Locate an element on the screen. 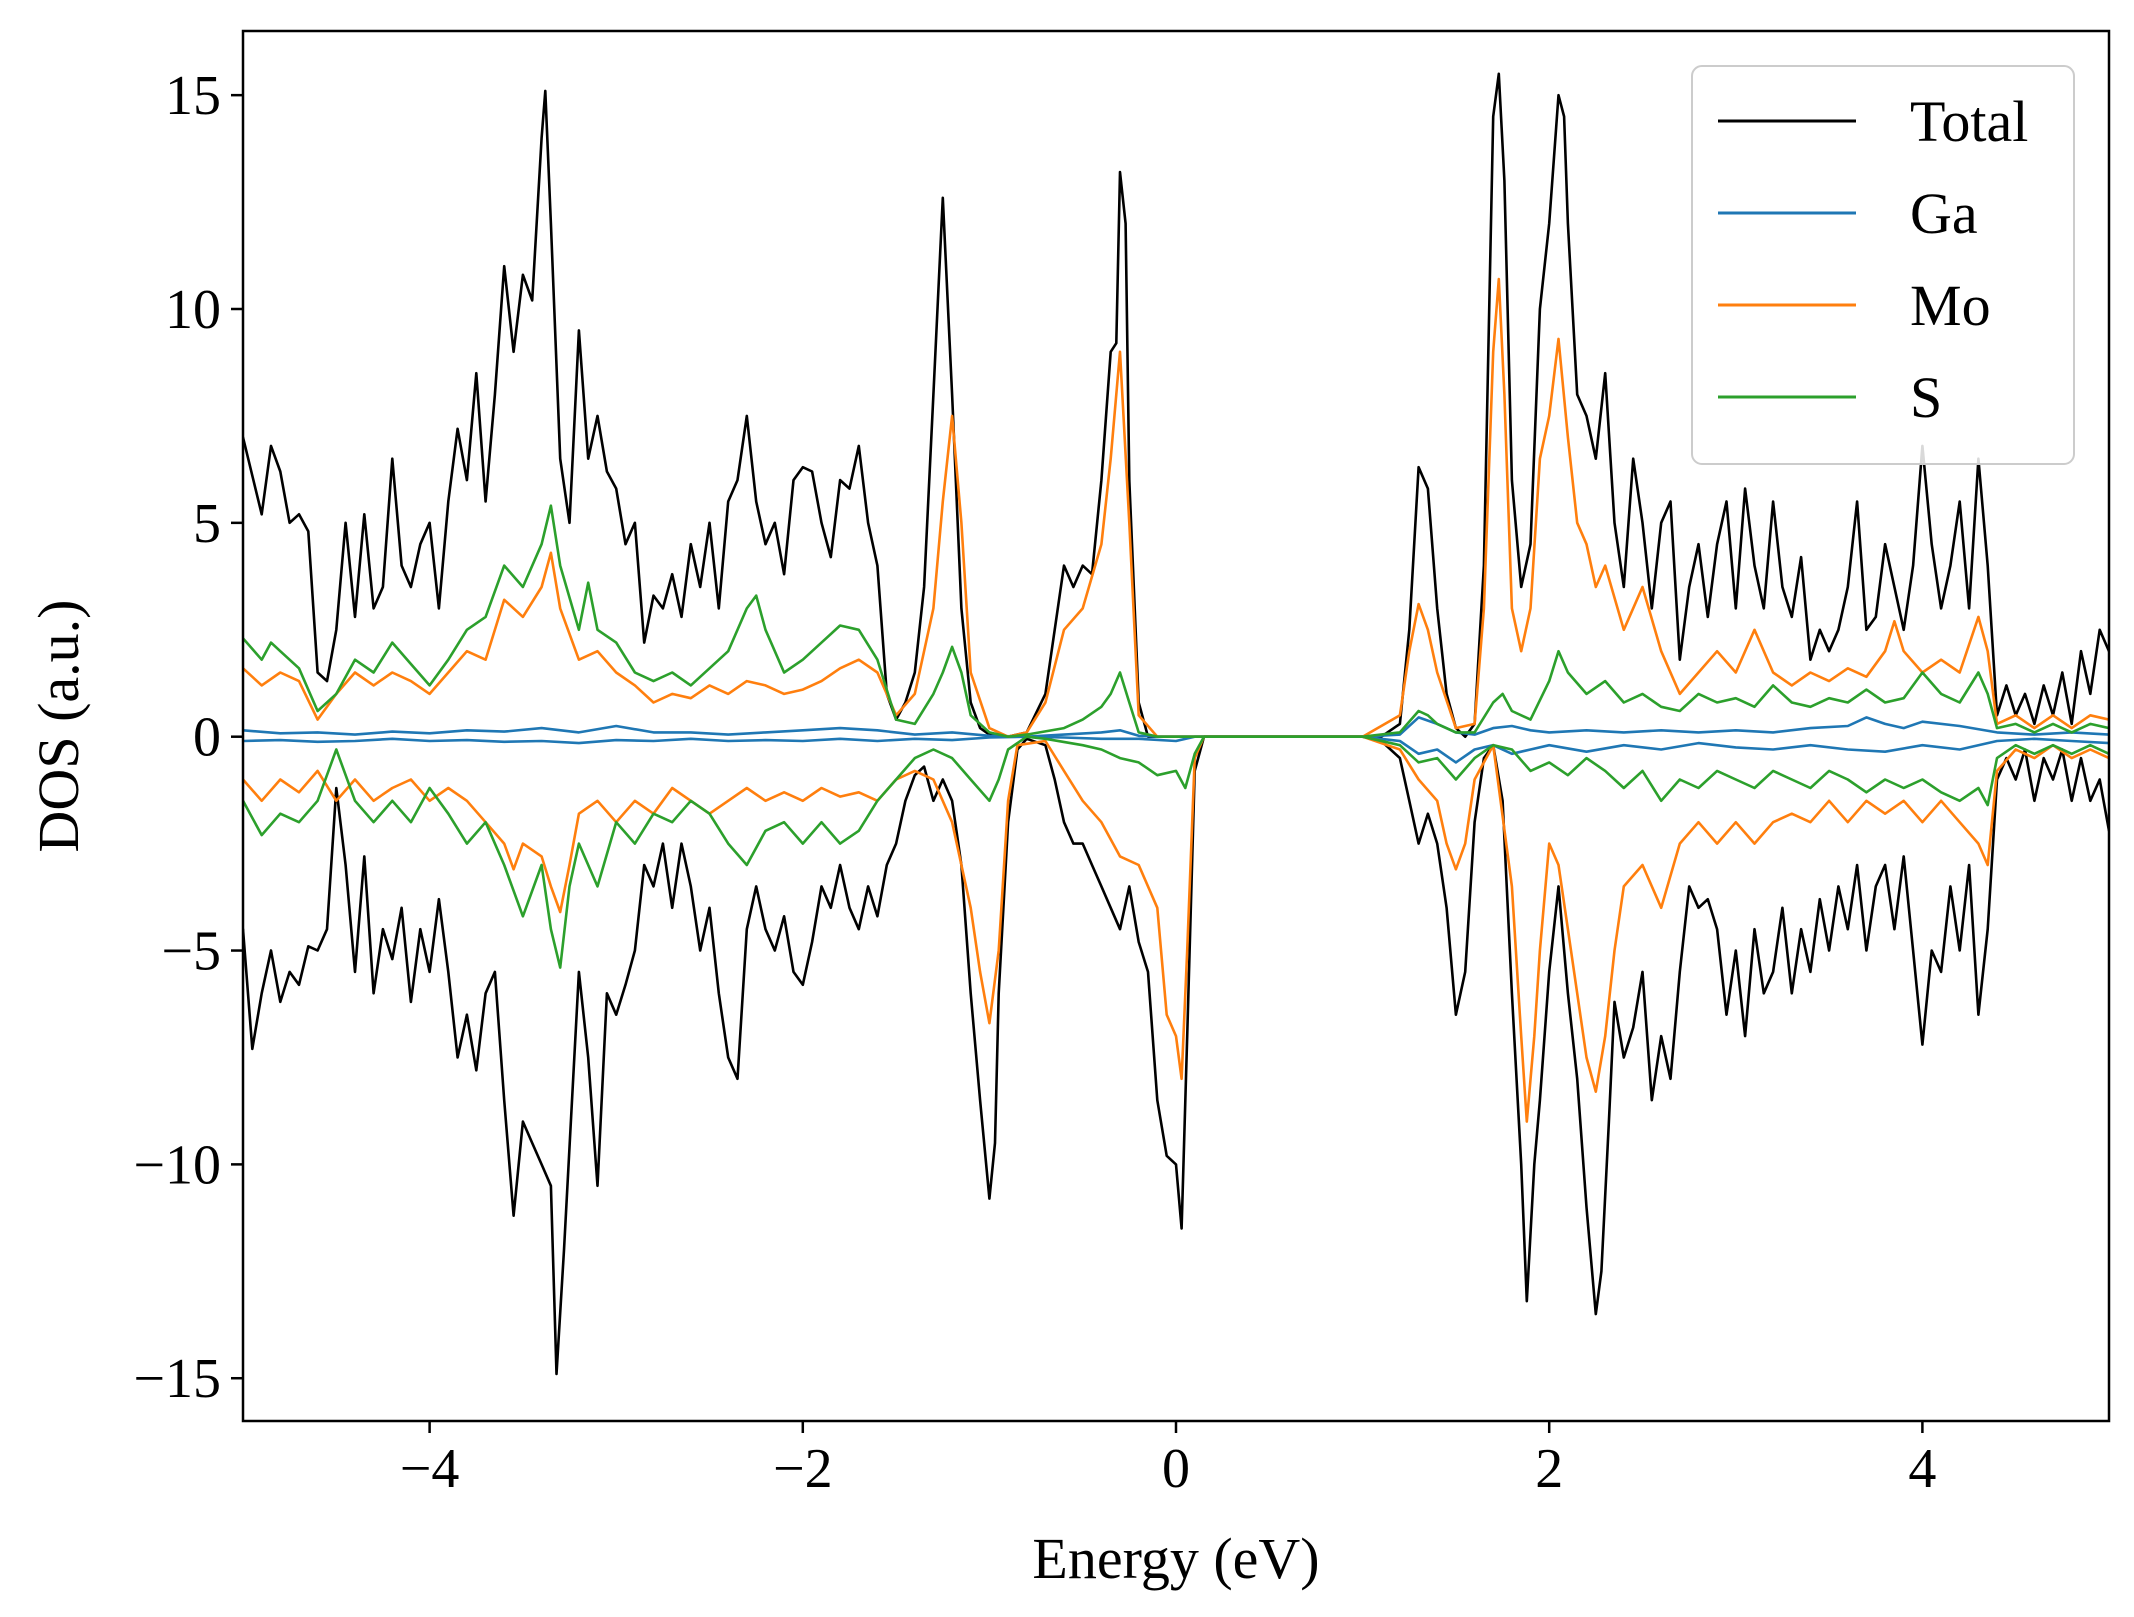 The width and height of the screenshot is (2134, 1617). y-axis: −15 −10 −5 0 5 10 15 is located at coordinates (188, 737).